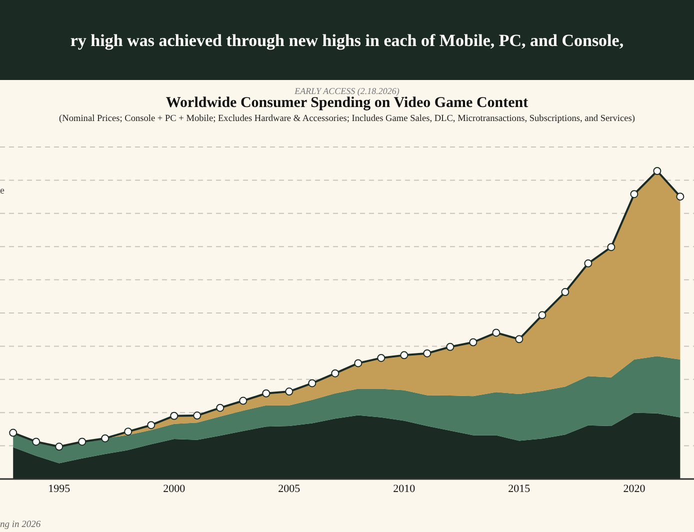 The image size is (694, 532). What do you see at coordinates (20, 525) in the screenshot?
I see `text: ng in 2026` at bounding box center [20, 525].